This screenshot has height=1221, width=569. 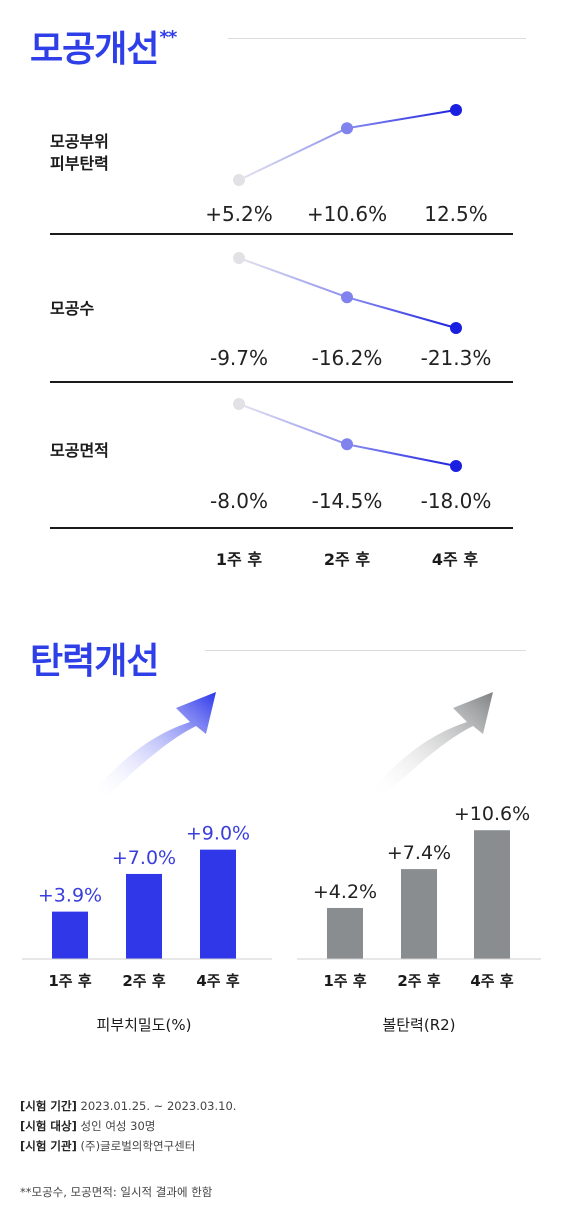 What do you see at coordinates (347, 559) in the screenshot?
I see `x-label-2w: 2주 후` at bounding box center [347, 559].